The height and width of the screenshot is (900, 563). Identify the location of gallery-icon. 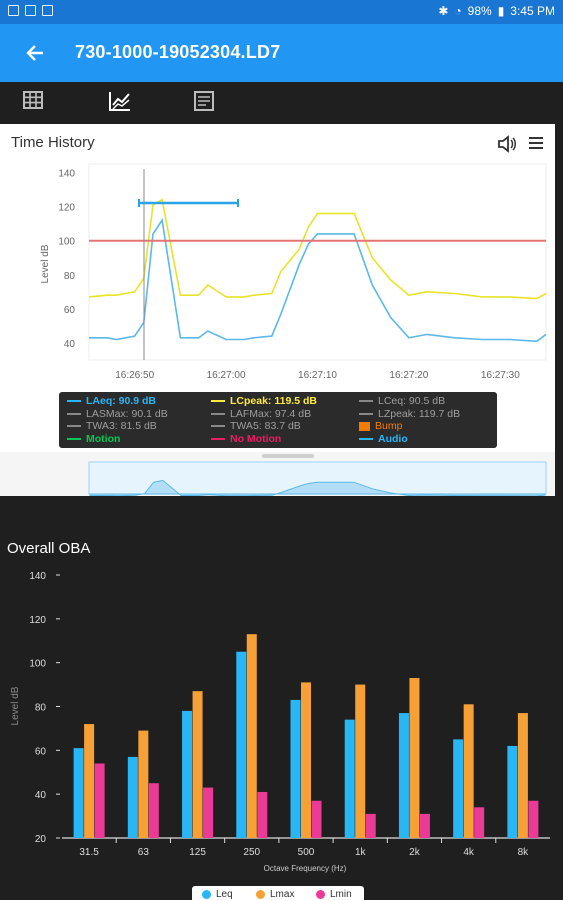
(13, 10).